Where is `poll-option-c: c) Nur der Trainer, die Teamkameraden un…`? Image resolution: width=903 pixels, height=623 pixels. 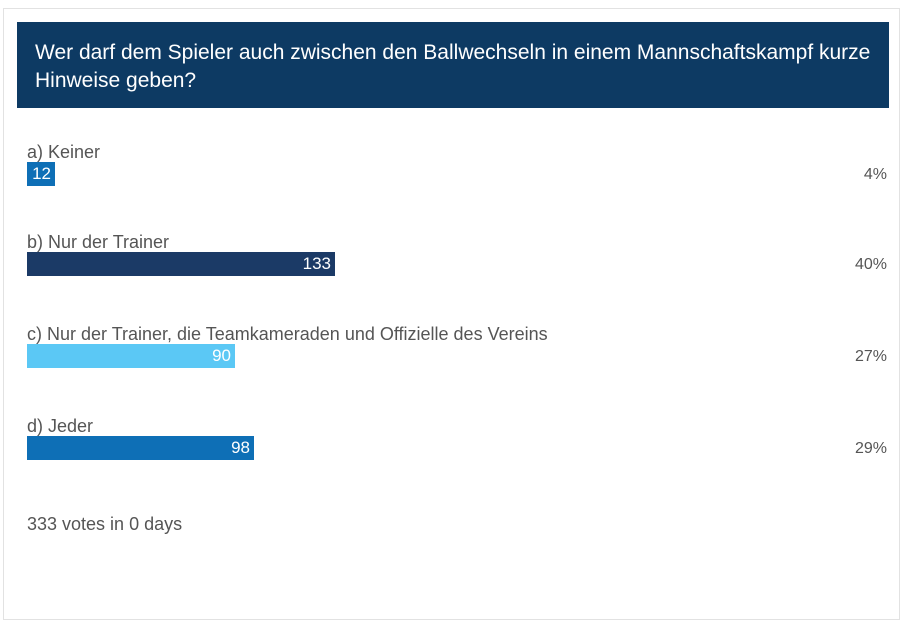 poll-option-c: c) Nur der Trainer, die Teamkameraden un… is located at coordinates (457, 346).